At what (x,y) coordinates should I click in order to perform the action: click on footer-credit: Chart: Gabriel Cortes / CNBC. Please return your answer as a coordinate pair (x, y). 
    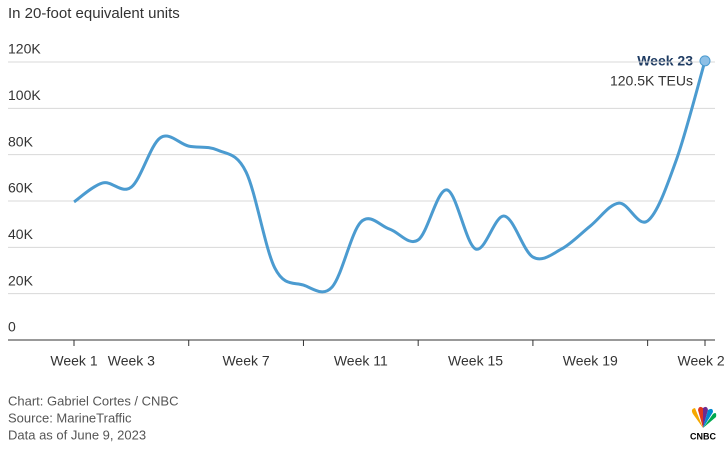
    Looking at the image, I should click on (93, 400).